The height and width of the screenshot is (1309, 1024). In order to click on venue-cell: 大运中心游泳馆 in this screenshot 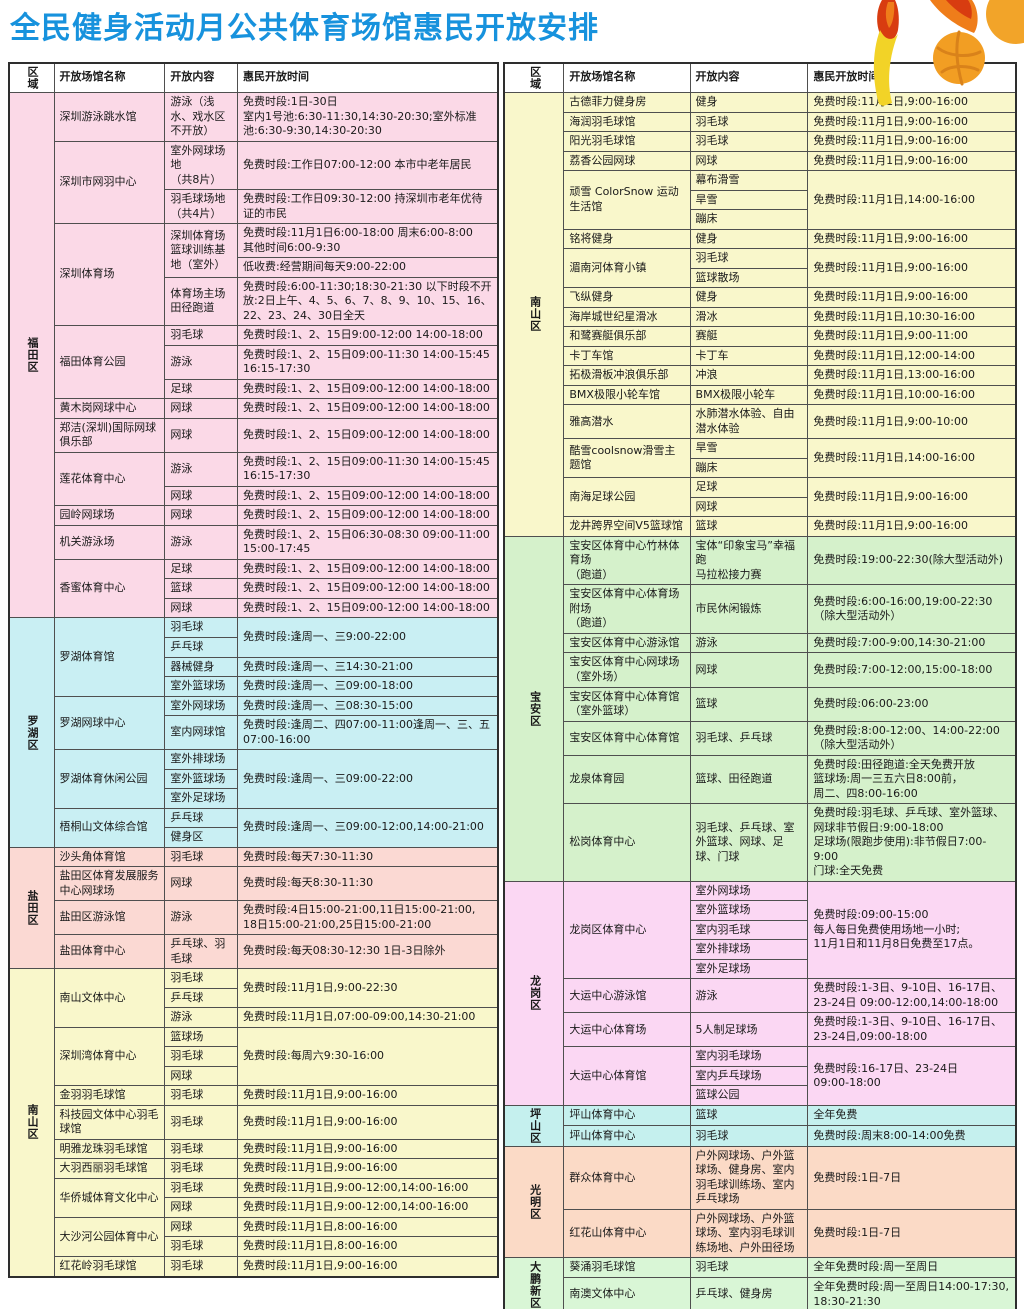, I will do `click(627, 996)`.